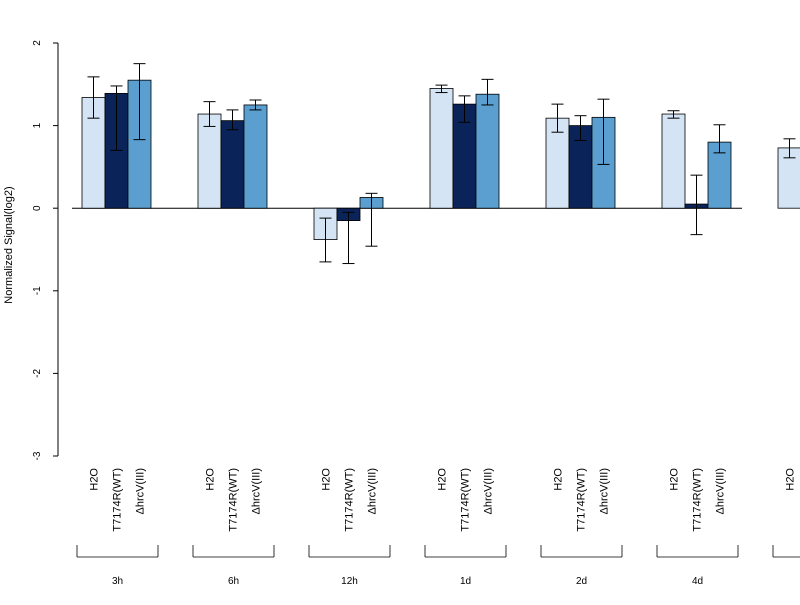  Describe the element at coordinates (37, 373) in the screenshot. I see `y-tick-label: -2` at that location.